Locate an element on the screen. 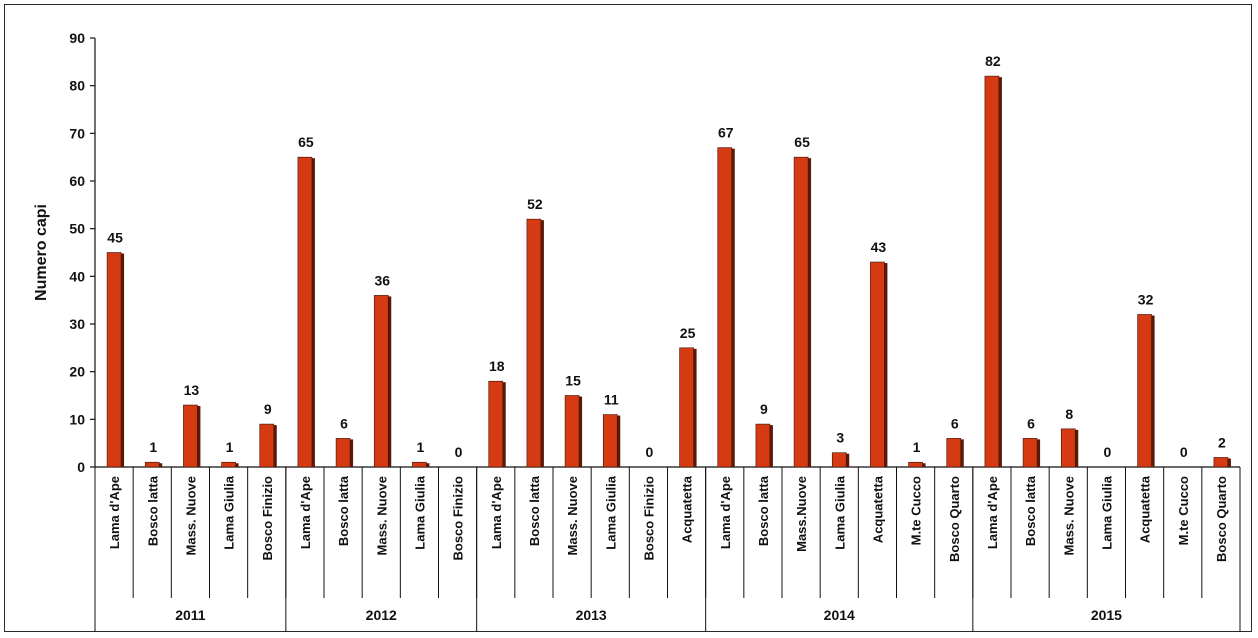 The height and width of the screenshot is (638, 1258). y-tick-label: 60 is located at coordinates (77, 181).